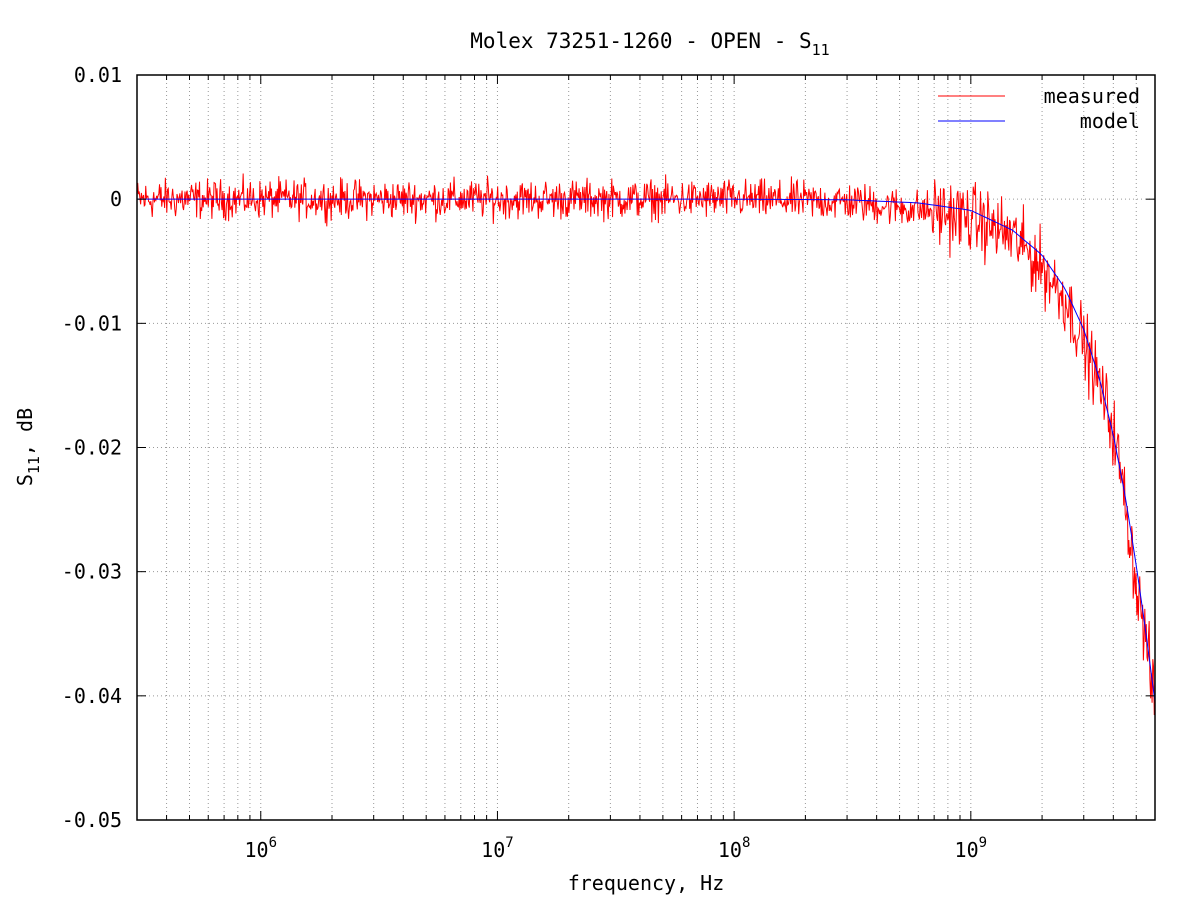  I want to click on x-tick-label: 10⁷, so click(497, 848).